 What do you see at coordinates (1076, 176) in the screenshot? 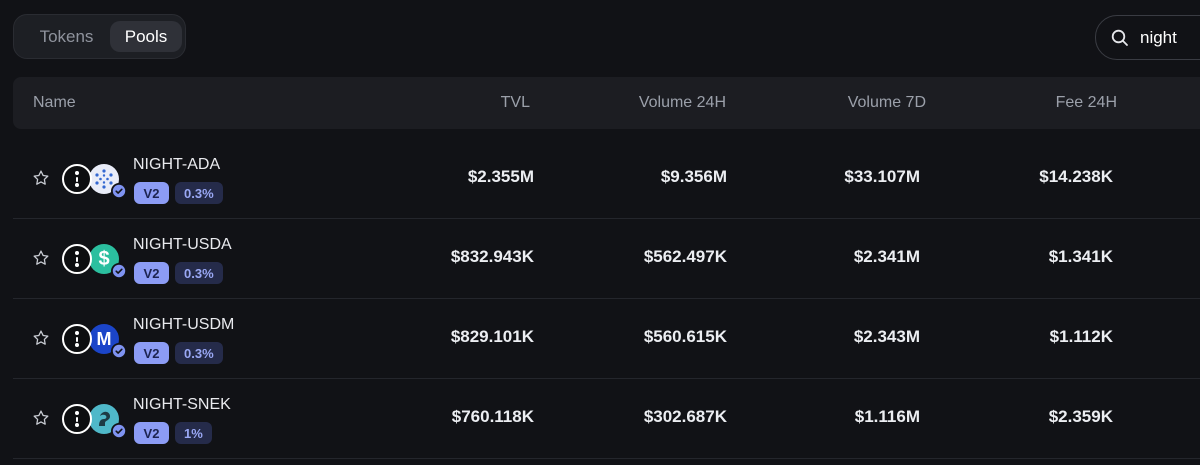
I see `fee-24h-value: $14.238K` at bounding box center [1076, 176].